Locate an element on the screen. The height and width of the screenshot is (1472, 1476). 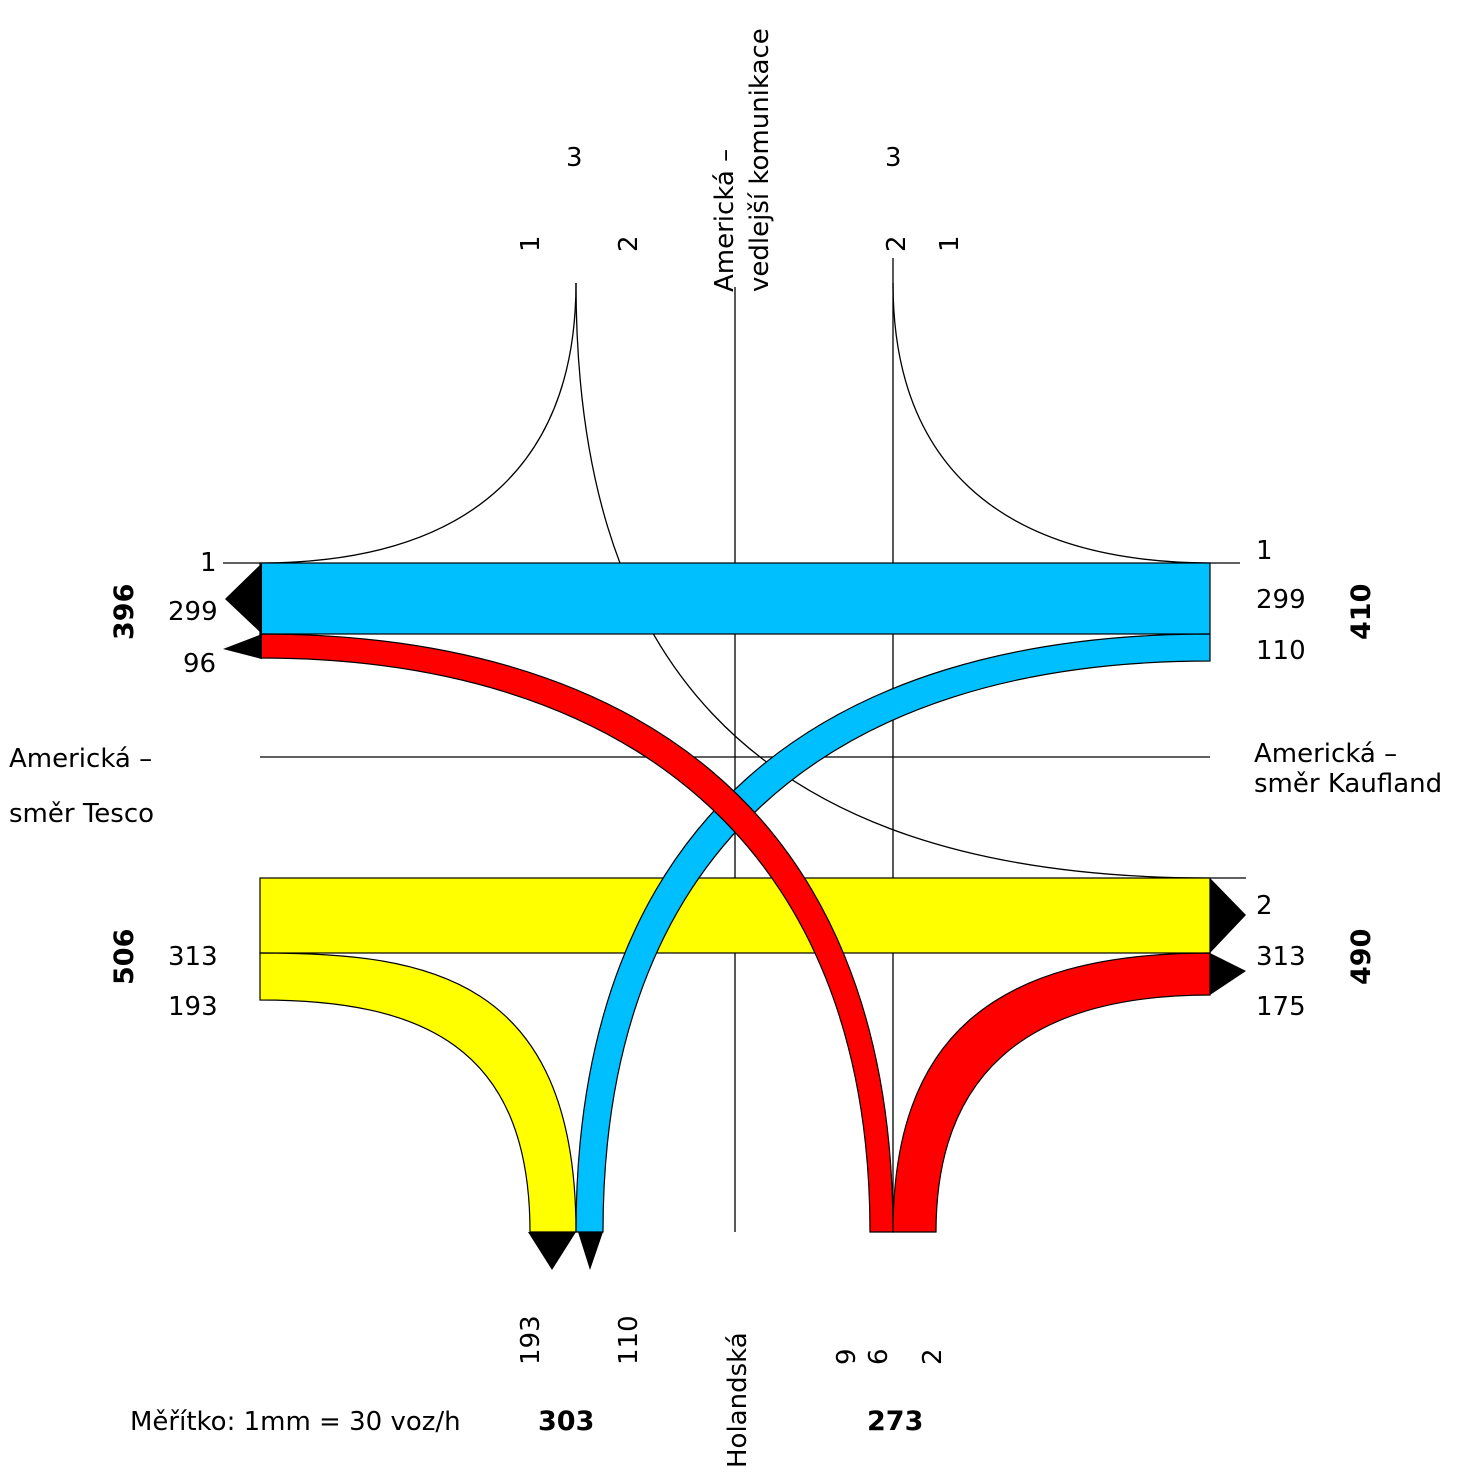
flow-red-turn-east is located at coordinates (1051, 1092).